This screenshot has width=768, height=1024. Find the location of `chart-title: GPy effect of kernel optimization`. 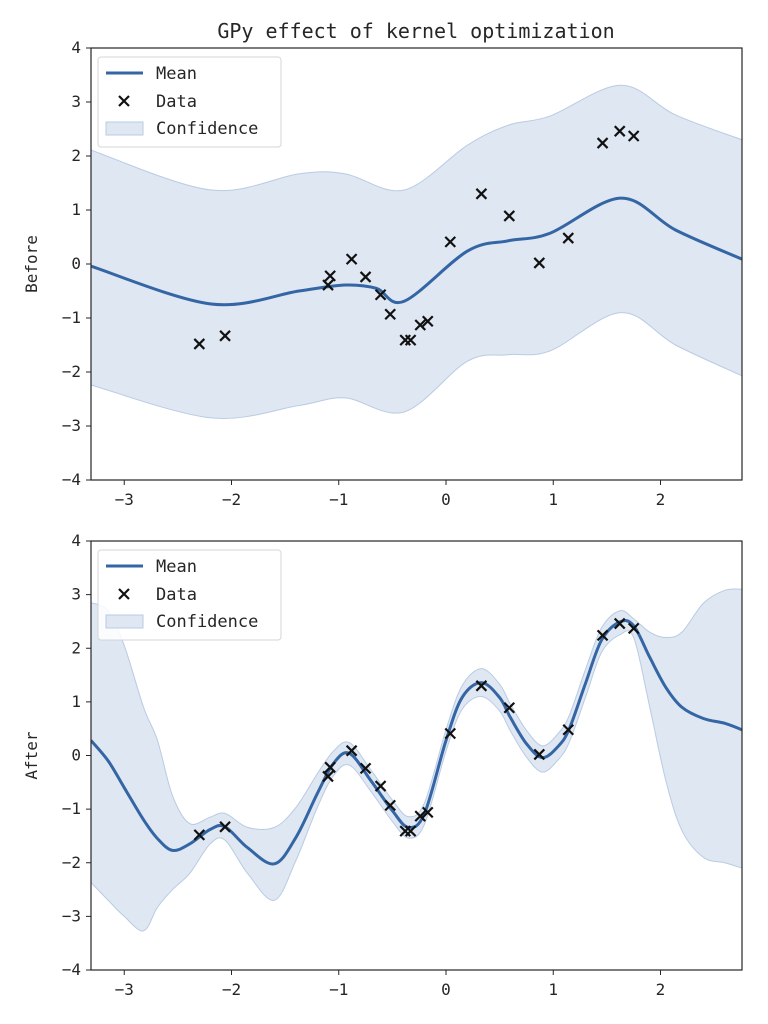

chart-title: GPy effect of kernel optimization is located at coordinates (415, 31).